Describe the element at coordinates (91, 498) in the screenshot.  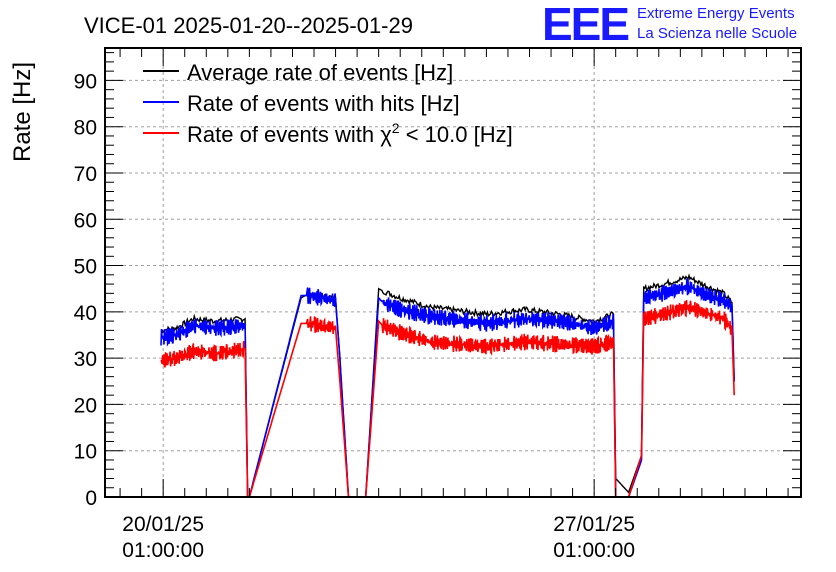
I see `y-tick-label: 0` at that location.